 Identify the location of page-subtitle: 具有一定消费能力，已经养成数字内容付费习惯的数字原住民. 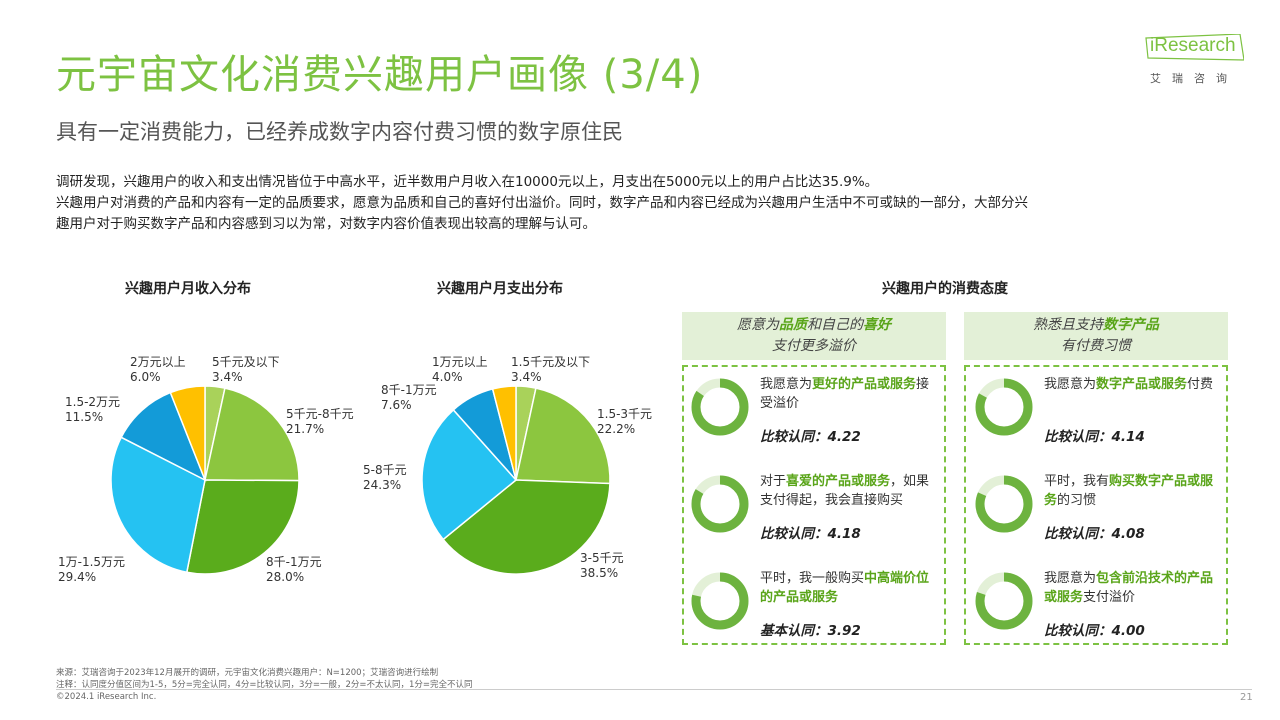
(339, 132).